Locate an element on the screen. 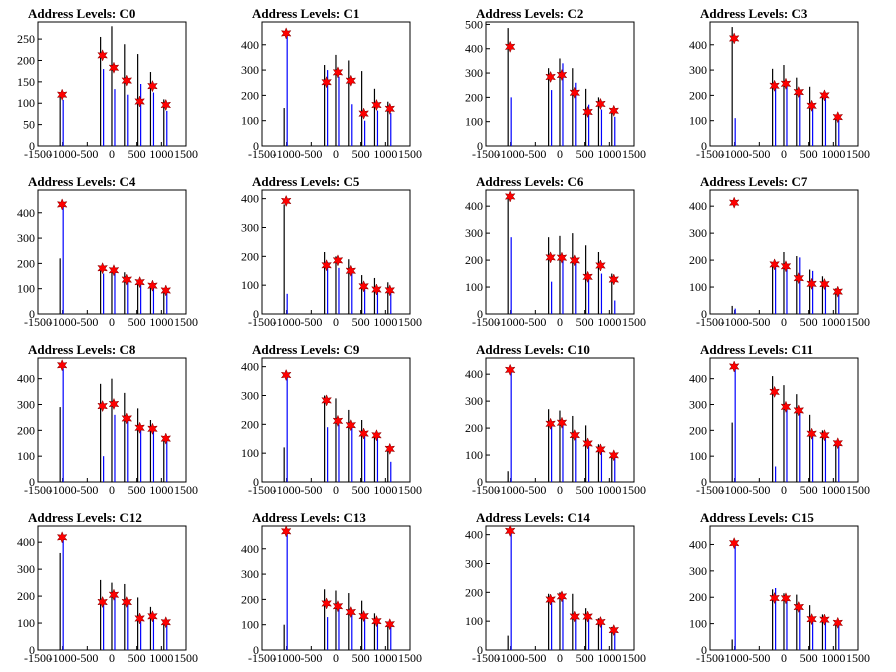 The image size is (896, 672). chart-title: Address Levels: C6 is located at coordinates (530, 181).